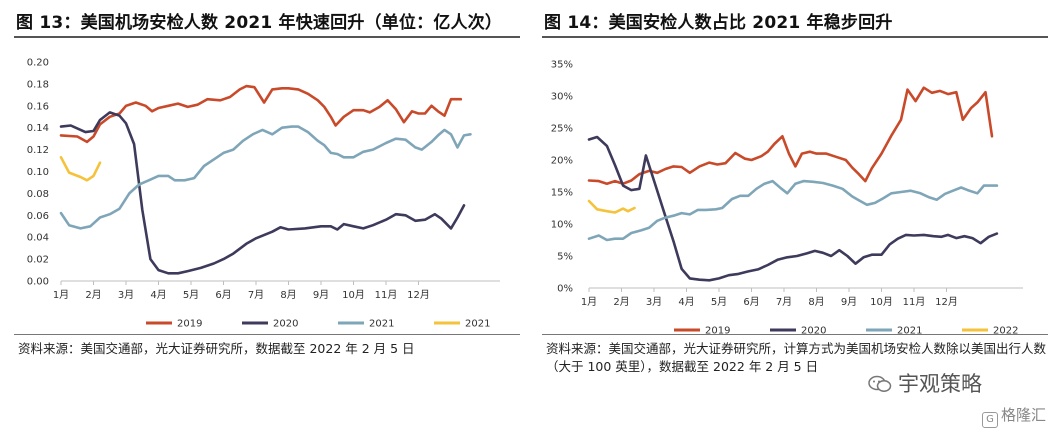 This screenshot has width=1060, height=430. I want to click on y-tick-label: 35%, so click(562, 65).